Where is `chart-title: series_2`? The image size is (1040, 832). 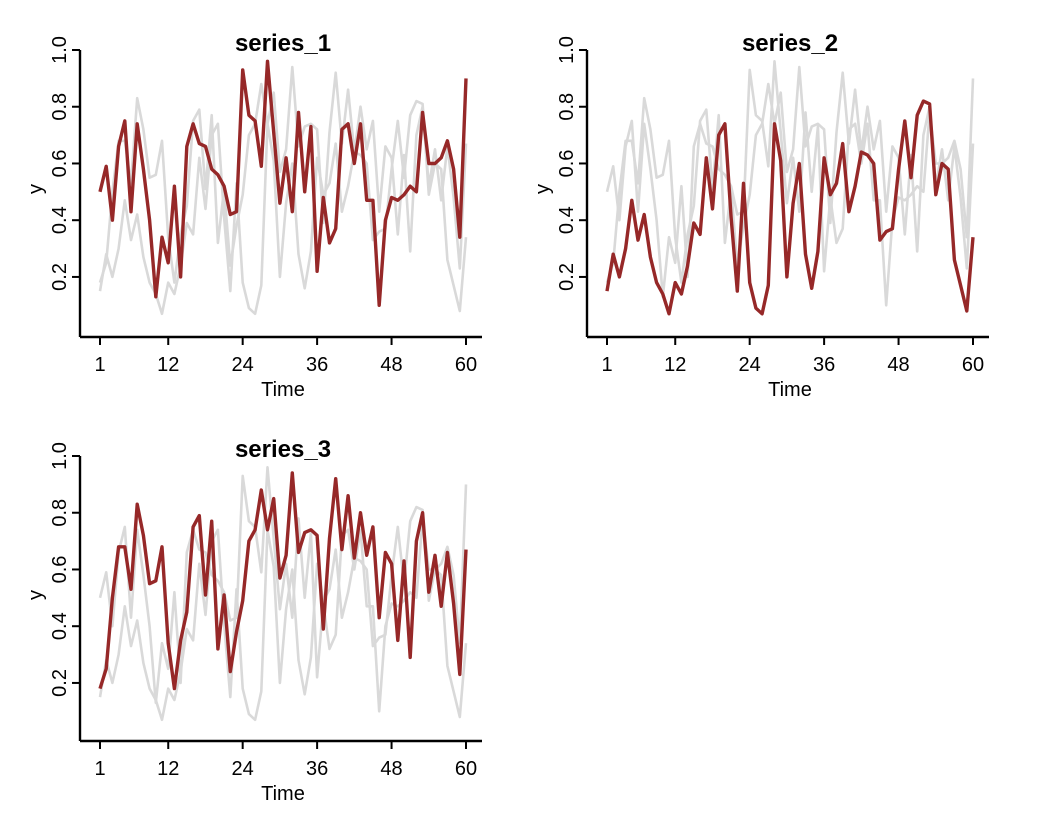 chart-title: series_2 is located at coordinates (790, 43).